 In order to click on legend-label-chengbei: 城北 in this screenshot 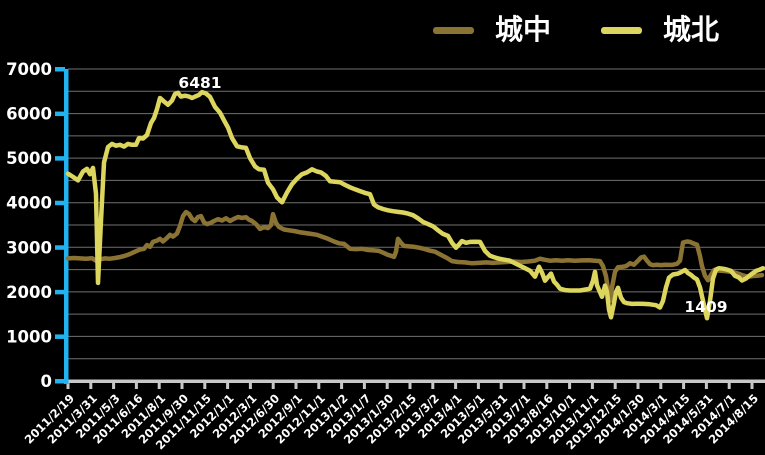, I will do `click(691, 29)`.